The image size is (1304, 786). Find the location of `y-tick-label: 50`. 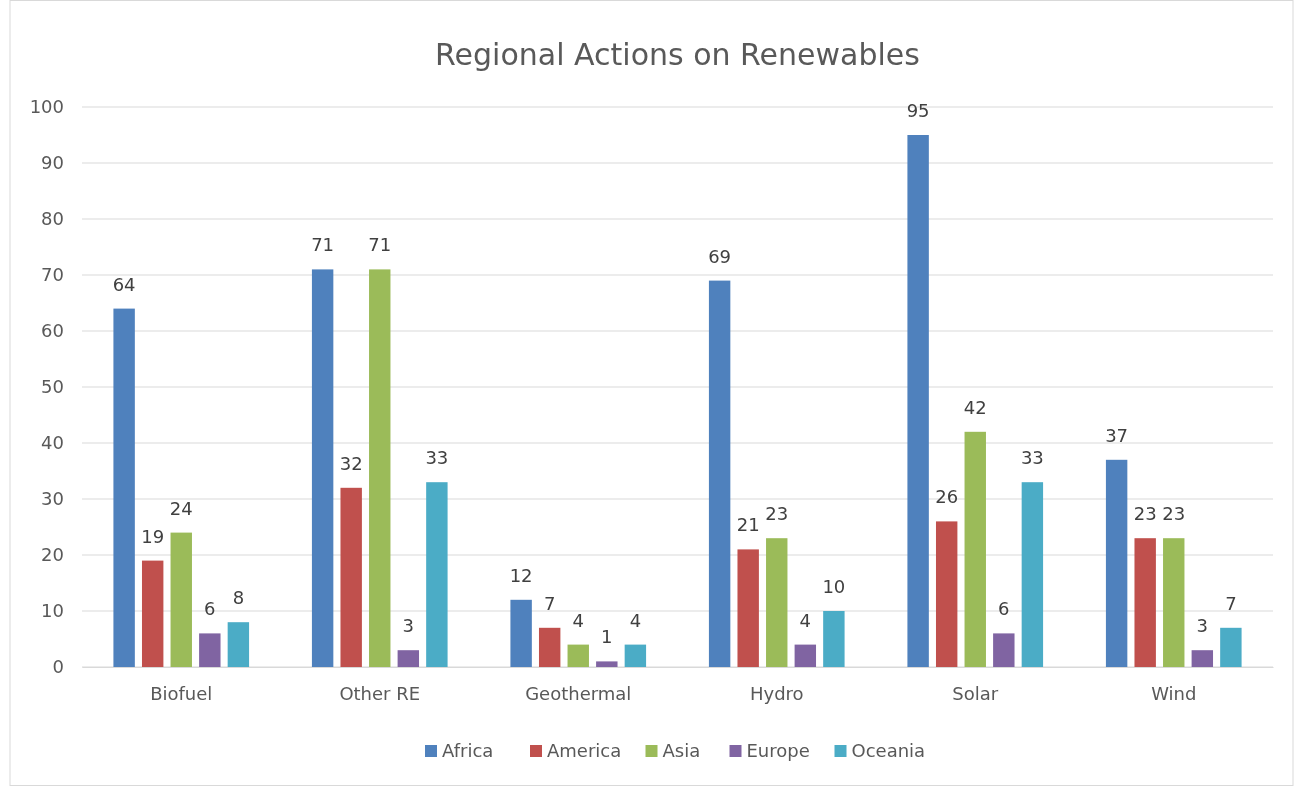

y-tick-label: 50 is located at coordinates (52, 387).